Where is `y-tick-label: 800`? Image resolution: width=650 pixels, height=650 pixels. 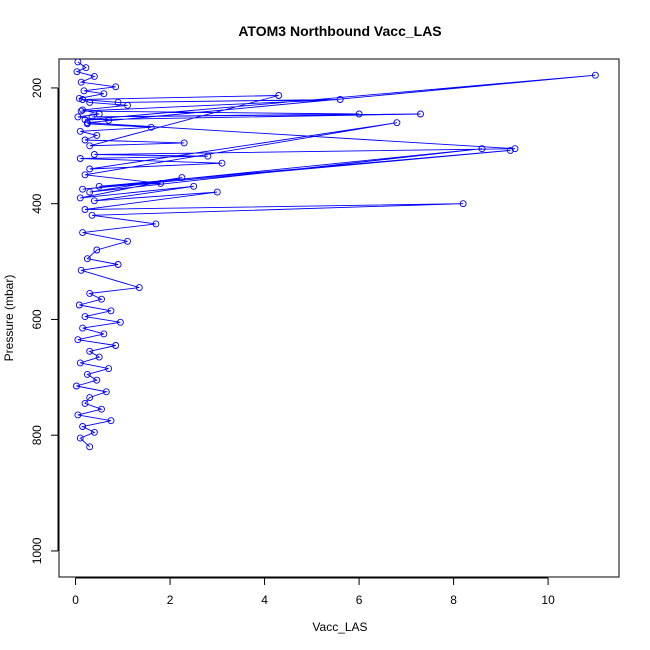 y-tick-label: 800 is located at coordinates (37, 435).